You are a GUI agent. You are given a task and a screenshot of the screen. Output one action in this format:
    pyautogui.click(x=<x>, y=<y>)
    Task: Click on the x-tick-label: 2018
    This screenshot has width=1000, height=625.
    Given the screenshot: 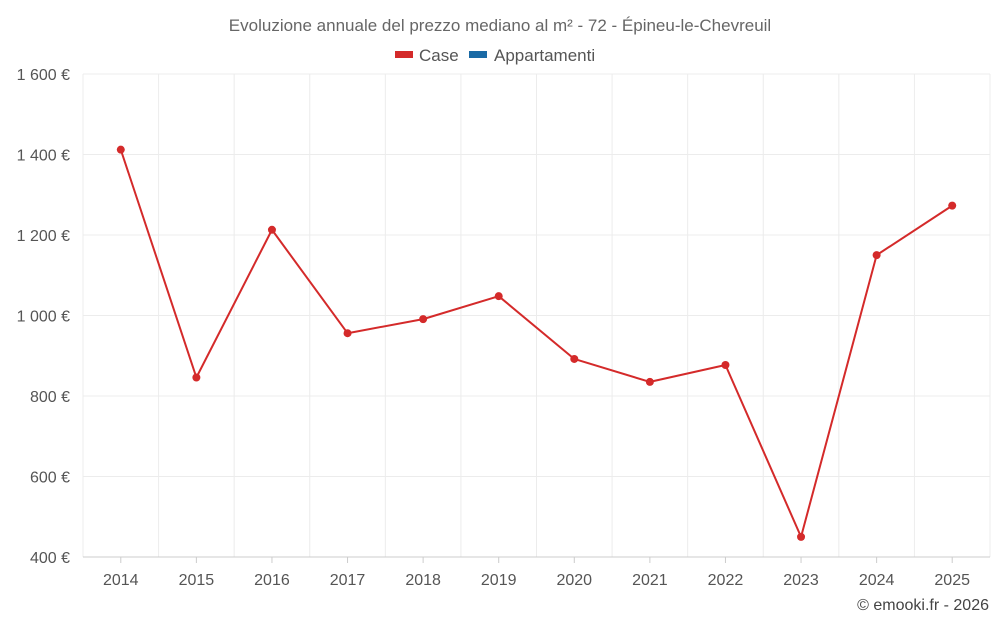 What is the action you would take?
    pyautogui.click(x=423, y=580)
    